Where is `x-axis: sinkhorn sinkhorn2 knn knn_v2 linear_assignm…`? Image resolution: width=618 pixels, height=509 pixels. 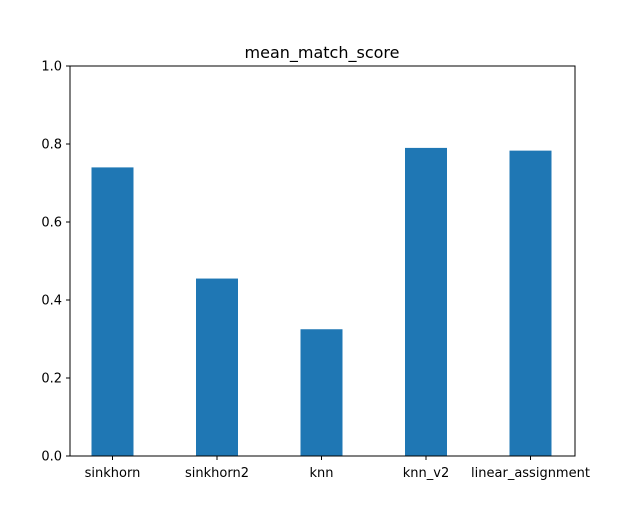
x-axis: sinkhorn sinkhorn2 knn knn_v2 linear_assignm… is located at coordinates (337, 468).